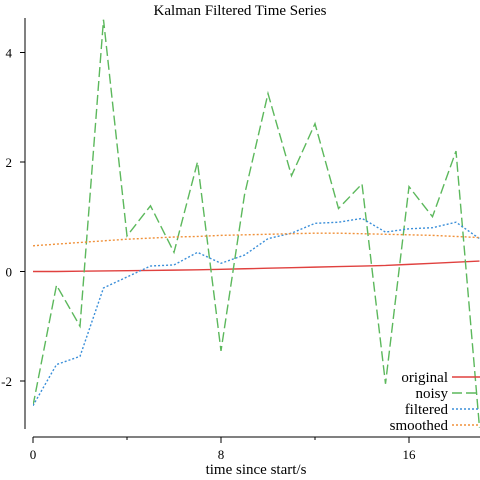  I want to click on x-tick-label: 0, so click(33, 454).